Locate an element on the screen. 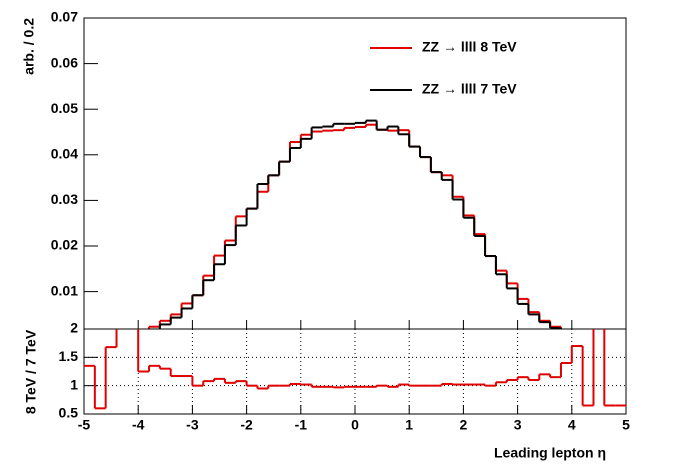 This screenshot has height=472, width=696. y-tick-label: 0.05 is located at coordinates (64, 108).